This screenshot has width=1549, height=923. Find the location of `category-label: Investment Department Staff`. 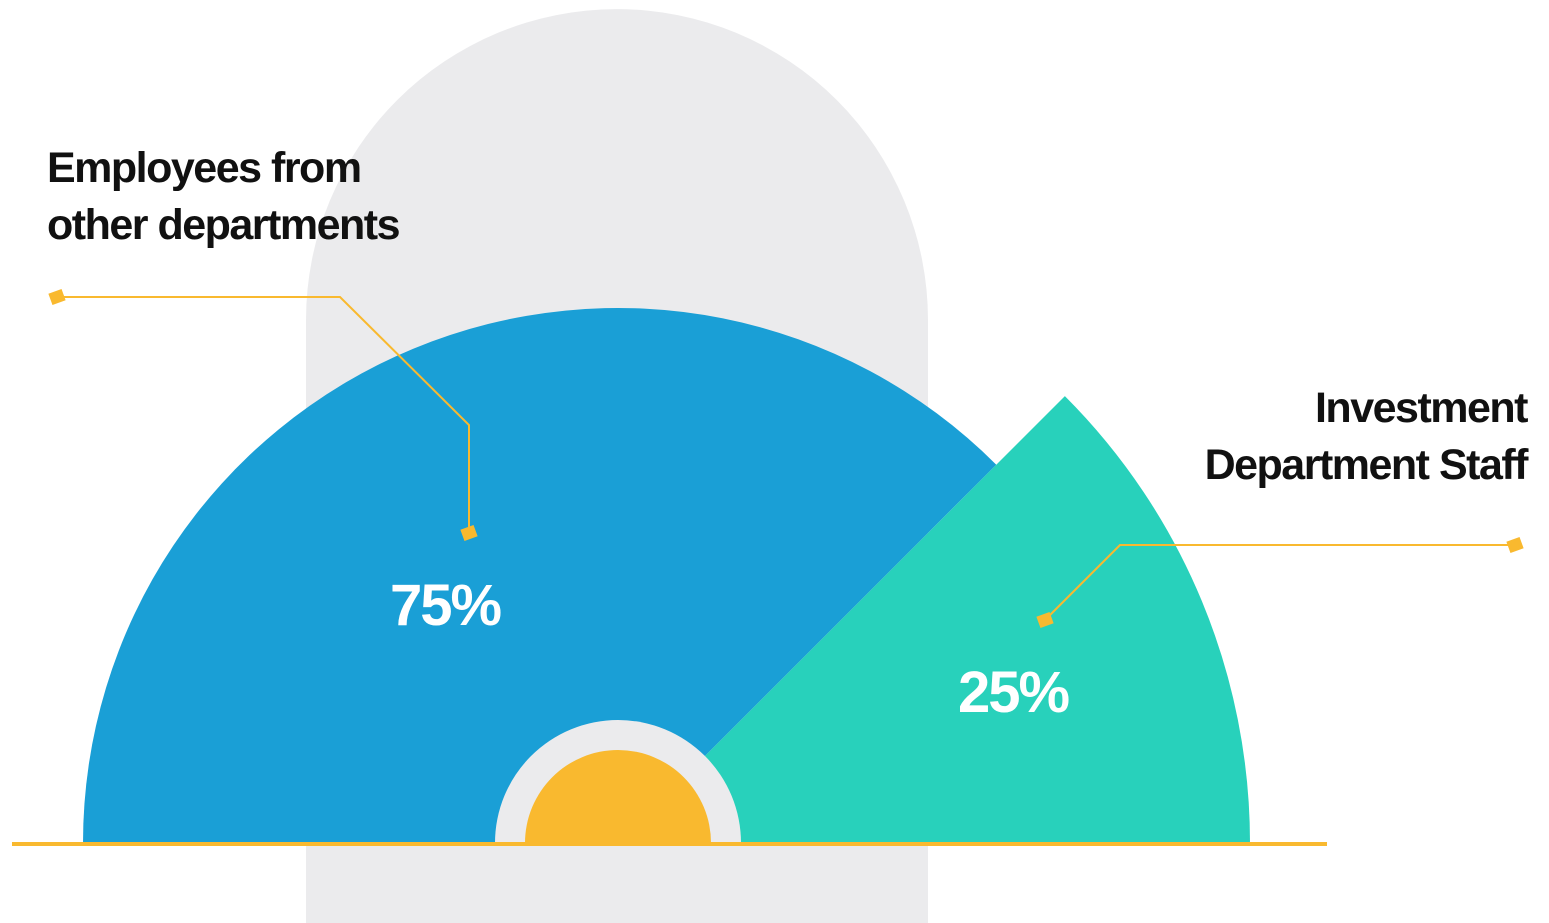

category-label: Investment Department Staff is located at coordinates (1366, 436).